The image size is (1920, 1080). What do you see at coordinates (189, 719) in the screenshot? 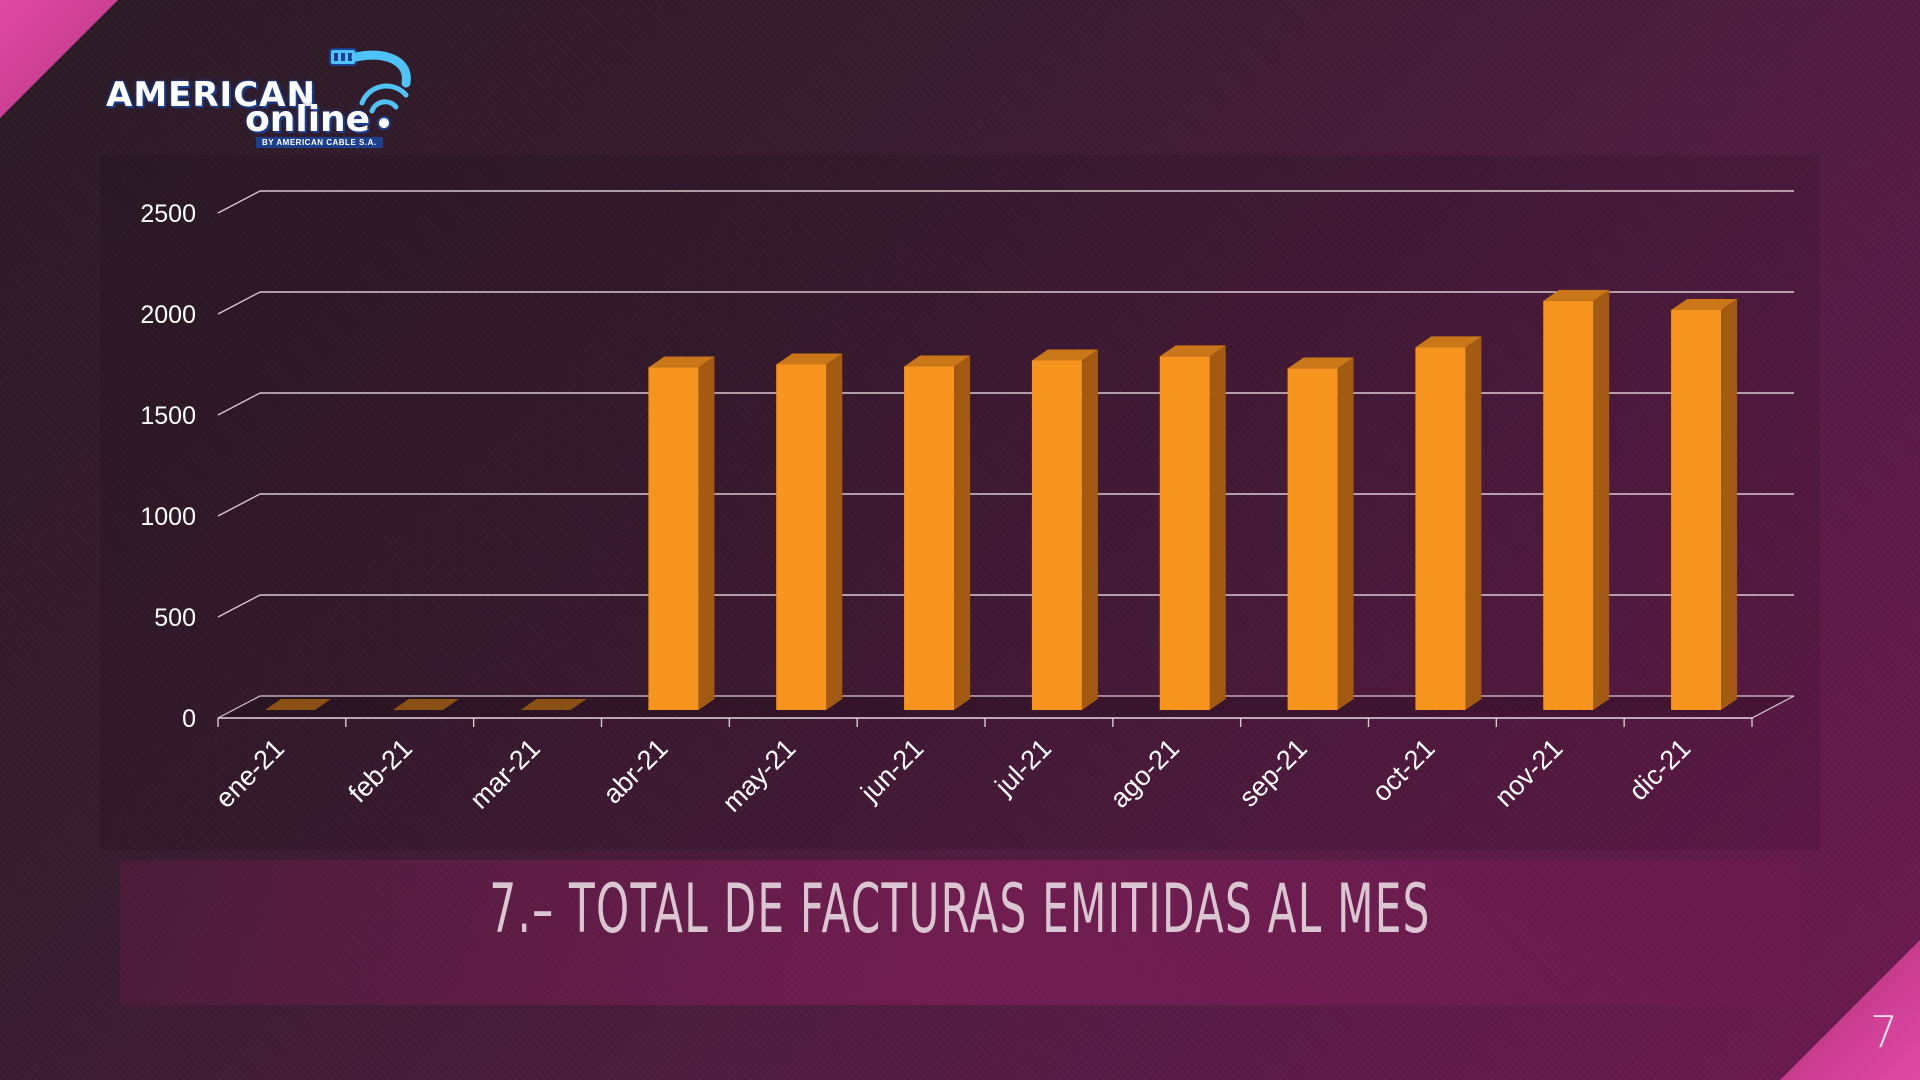
I see `y-tick-label: 0` at bounding box center [189, 719].